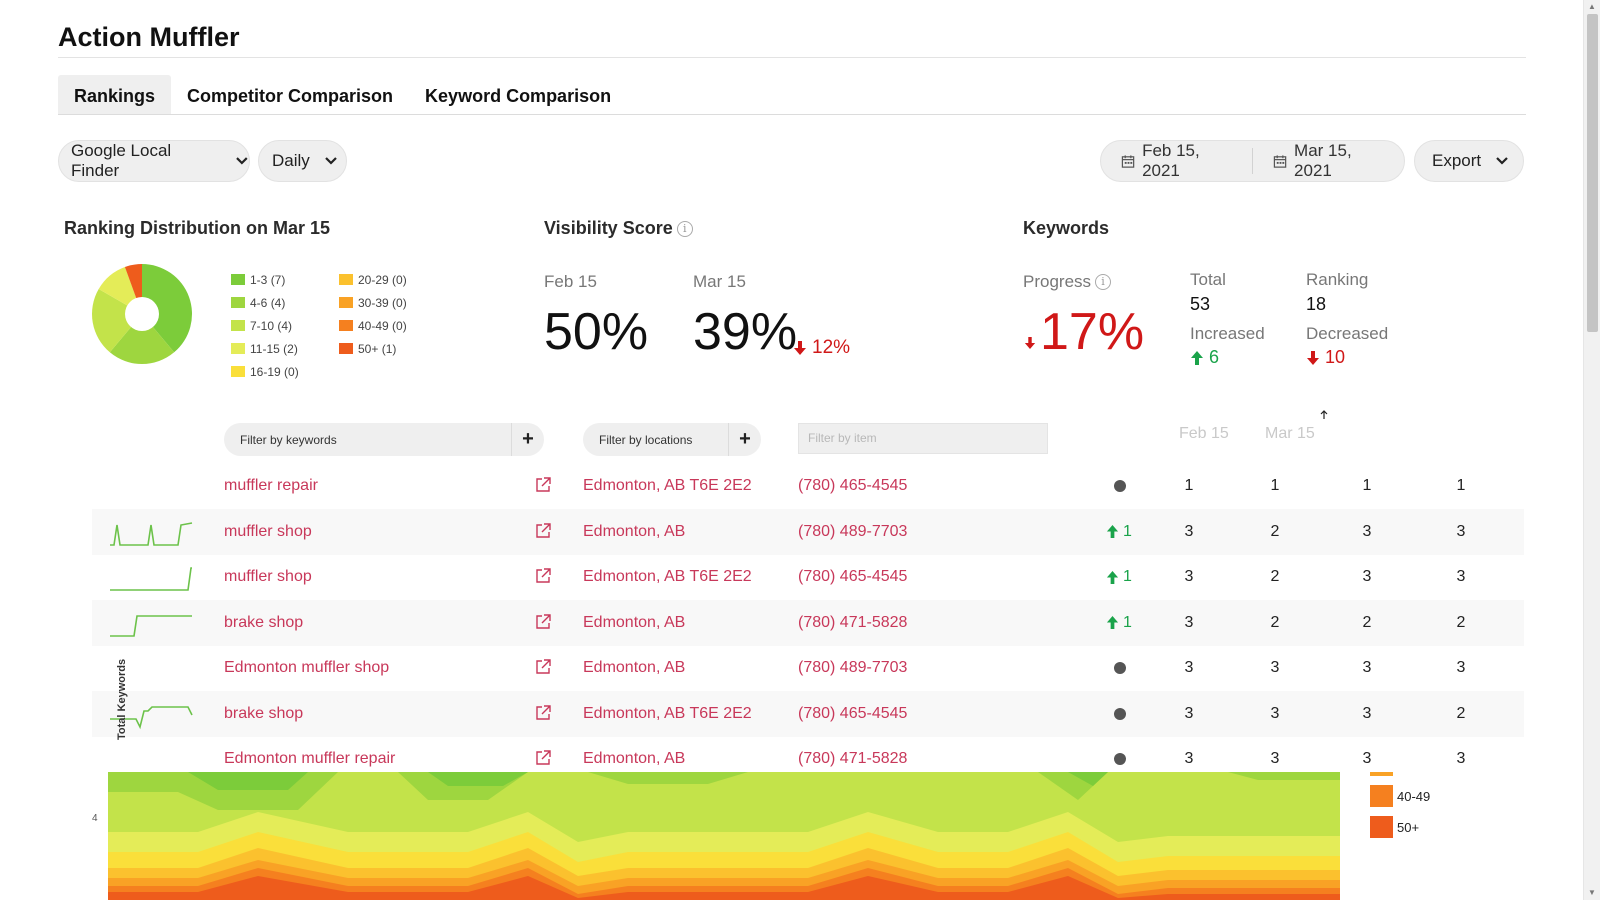 This screenshot has width=1600, height=900. What do you see at coordinates (1591, 450) in the screenshot?
I see `page-scrollbar: ▲ ▼` at bounding box center [1591, 450].